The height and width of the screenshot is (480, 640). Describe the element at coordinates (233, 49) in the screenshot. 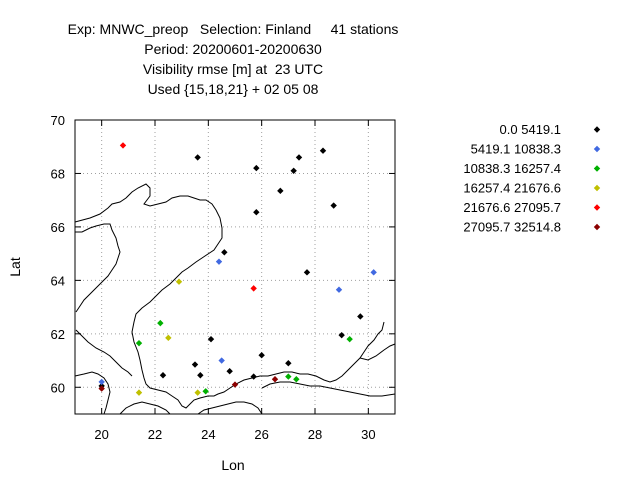

I see `title-line-2: Period: 20200601-20200630` at that location.